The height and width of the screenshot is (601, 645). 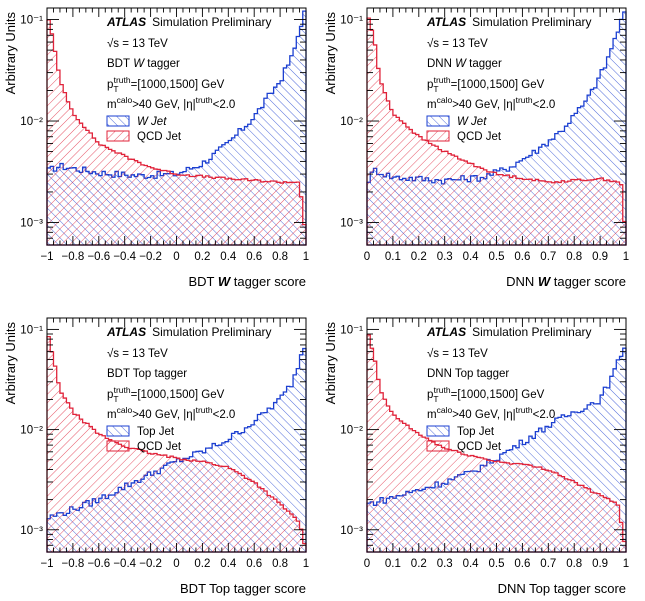 I want to click on legend-label-signal: Top Jet, so click(x=156, y=432).